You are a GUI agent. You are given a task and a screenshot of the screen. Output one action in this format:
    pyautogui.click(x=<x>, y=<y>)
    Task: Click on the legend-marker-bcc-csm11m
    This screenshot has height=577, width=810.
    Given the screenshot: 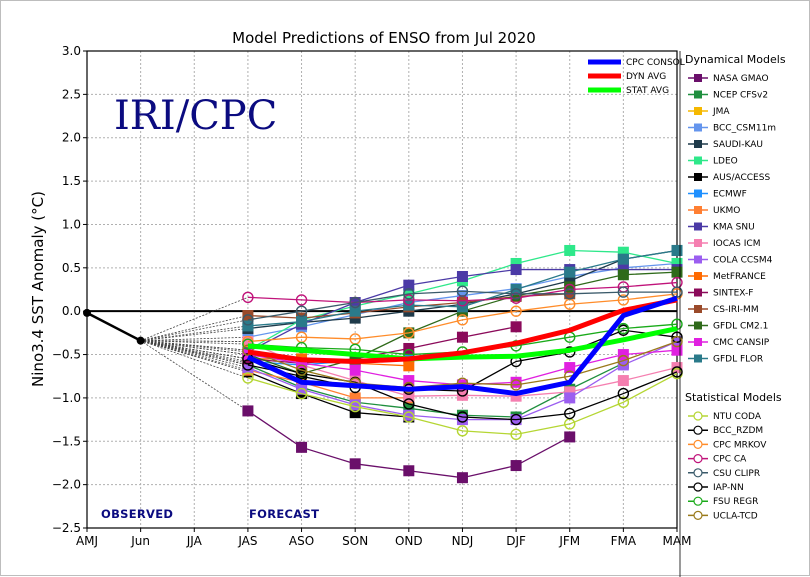 What is the action you would take?
    pyautogui.click(x=698, y=127)
    